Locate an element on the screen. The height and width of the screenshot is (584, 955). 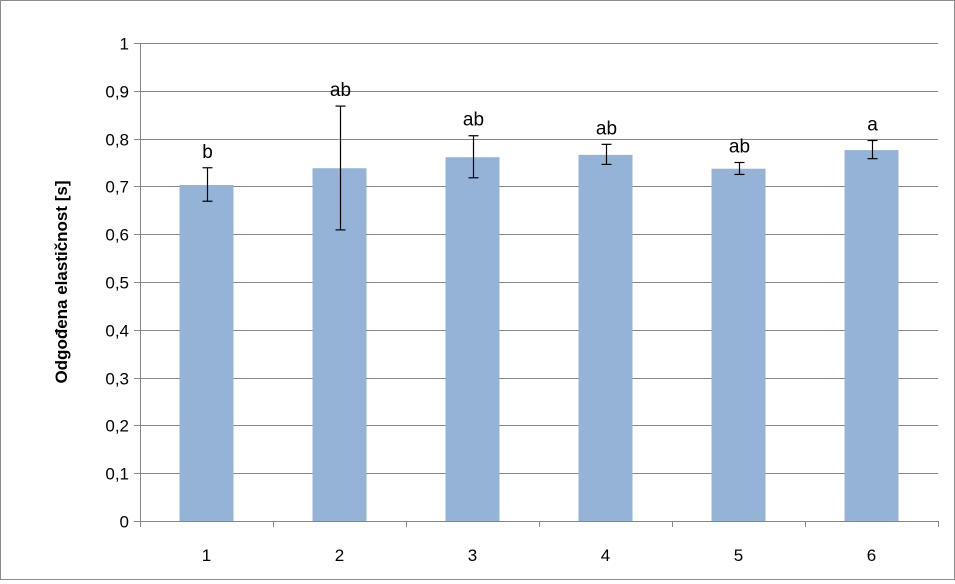
x-tick-label: 4 is located at coordinates (605, 555).